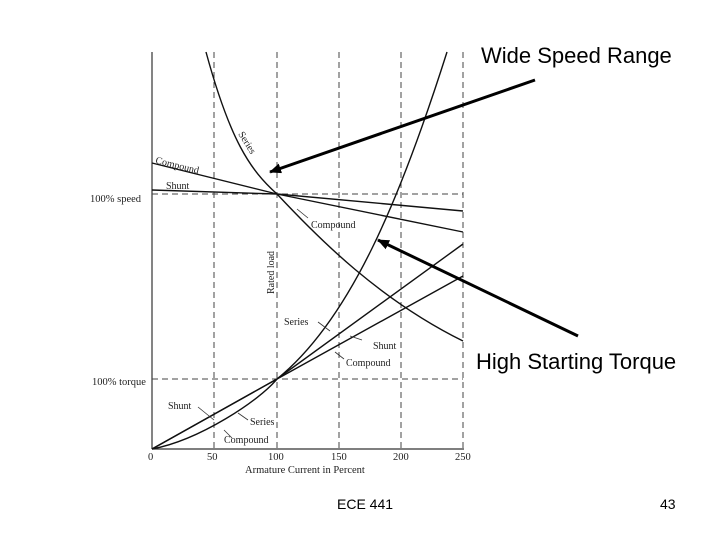  Describe the element at coordinates (212, 457) in the screenshot. I see `x-tick-50: 50` at that location.